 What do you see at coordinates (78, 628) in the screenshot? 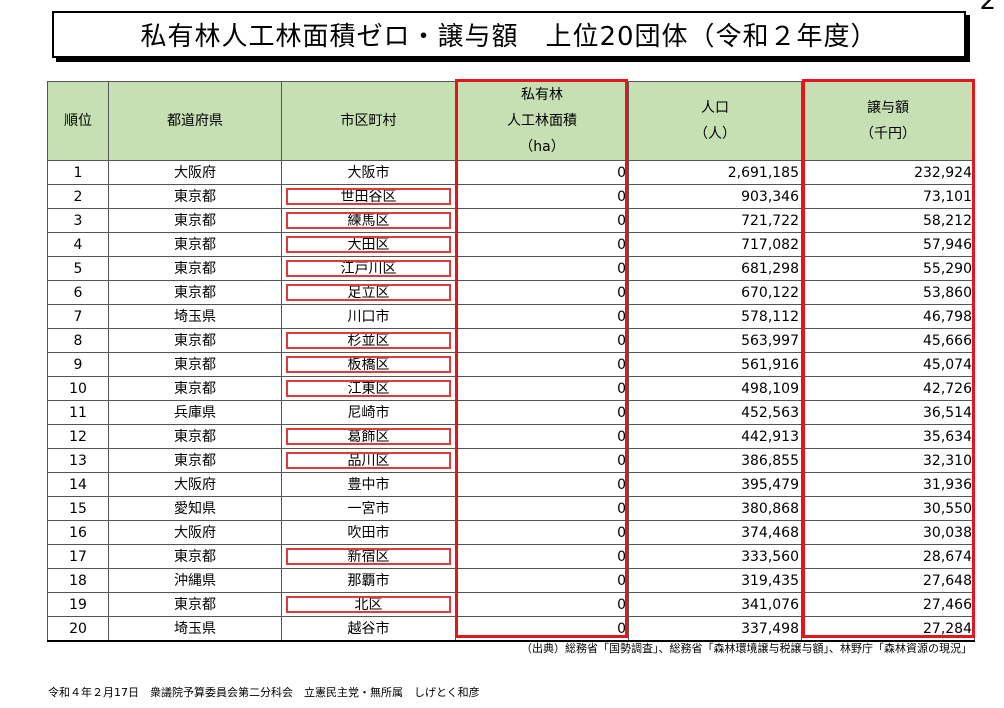
I see `rank-cell-text: 20` at bounding box center [78, 628].